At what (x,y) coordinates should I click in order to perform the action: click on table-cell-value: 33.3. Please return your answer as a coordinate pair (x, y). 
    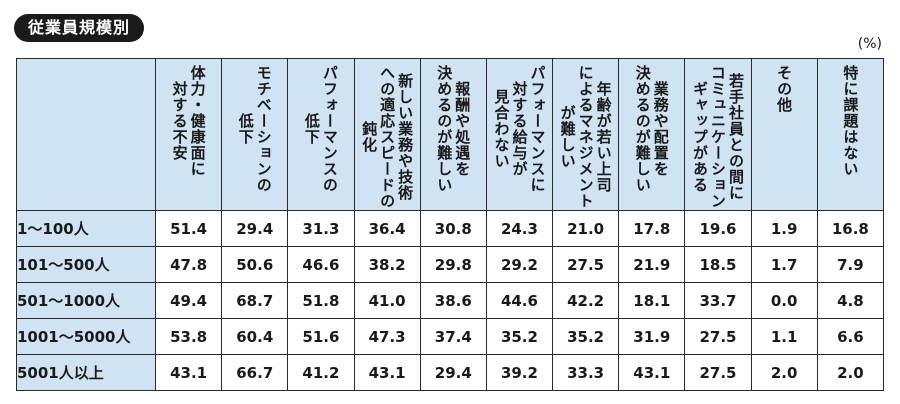
    Looking at the image, I should click on (586, 372).